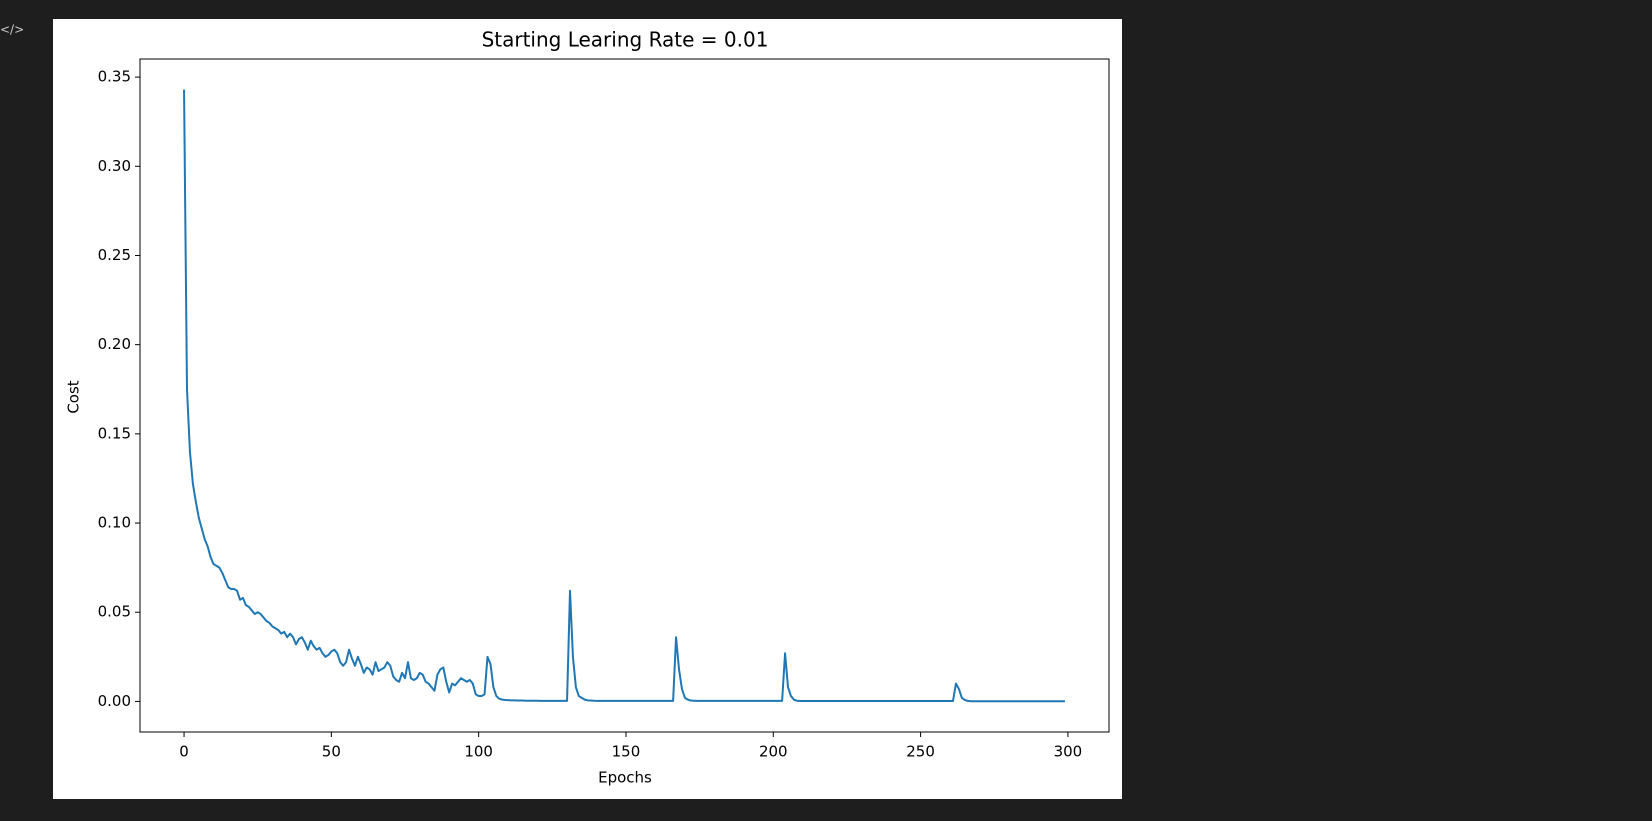 This screenshot has width=1652, height=821. Describe the element at coordinates (12, 30) in the screenshot. I see `cell-icon: </>` at that location.